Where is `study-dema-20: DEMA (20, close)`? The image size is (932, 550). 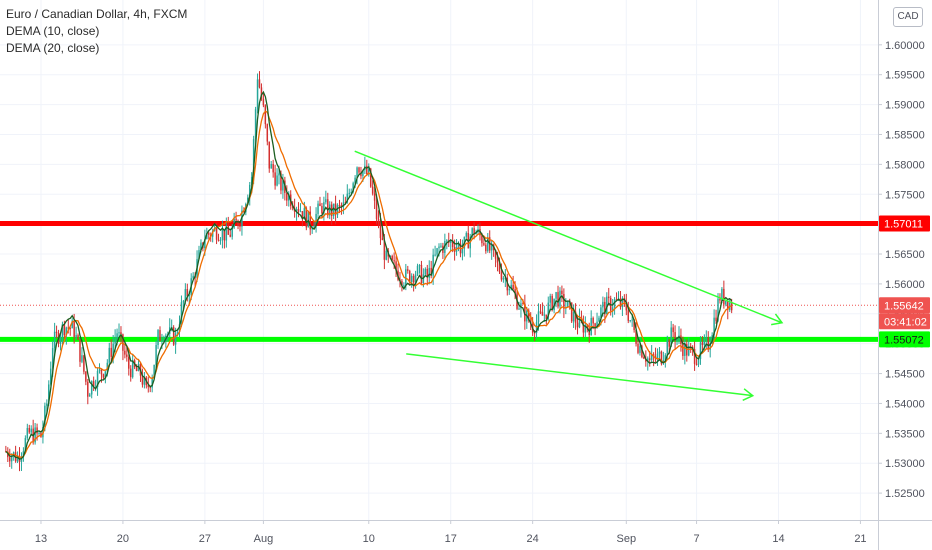 study-dema-20: DEMA (20, close) is located at coordinates (53, 48).